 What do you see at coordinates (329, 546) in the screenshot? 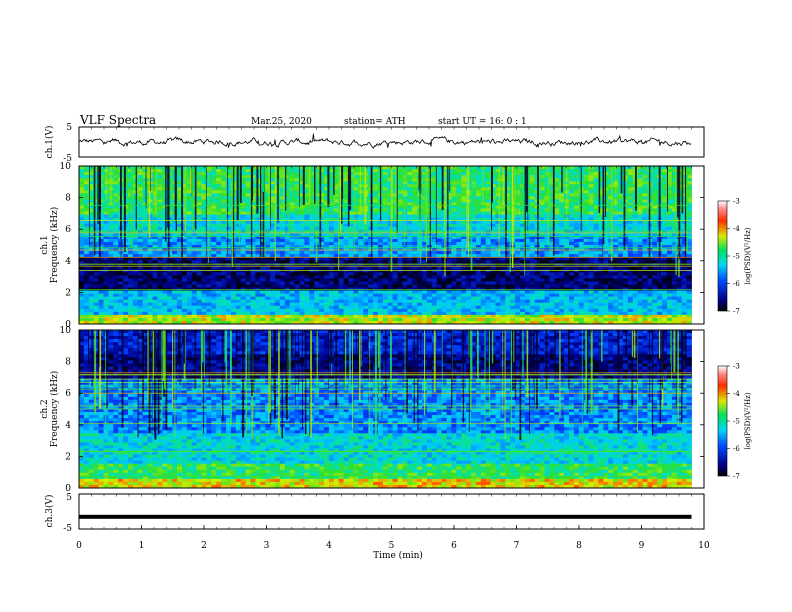
I see `time-tick-label: 4` at bounding box center [329, 546].